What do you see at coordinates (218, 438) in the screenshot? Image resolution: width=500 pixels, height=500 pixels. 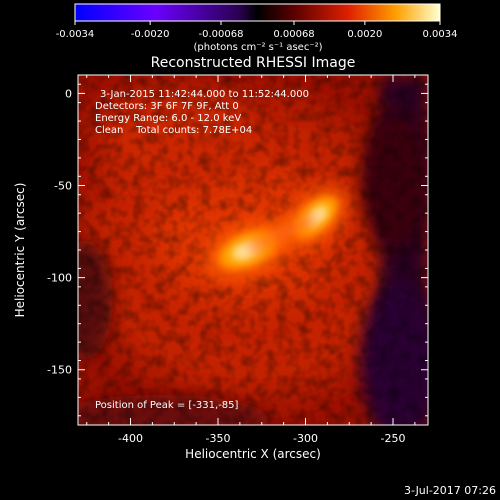 I see `x-tick-label: -350` at bounding box center [218, 438].